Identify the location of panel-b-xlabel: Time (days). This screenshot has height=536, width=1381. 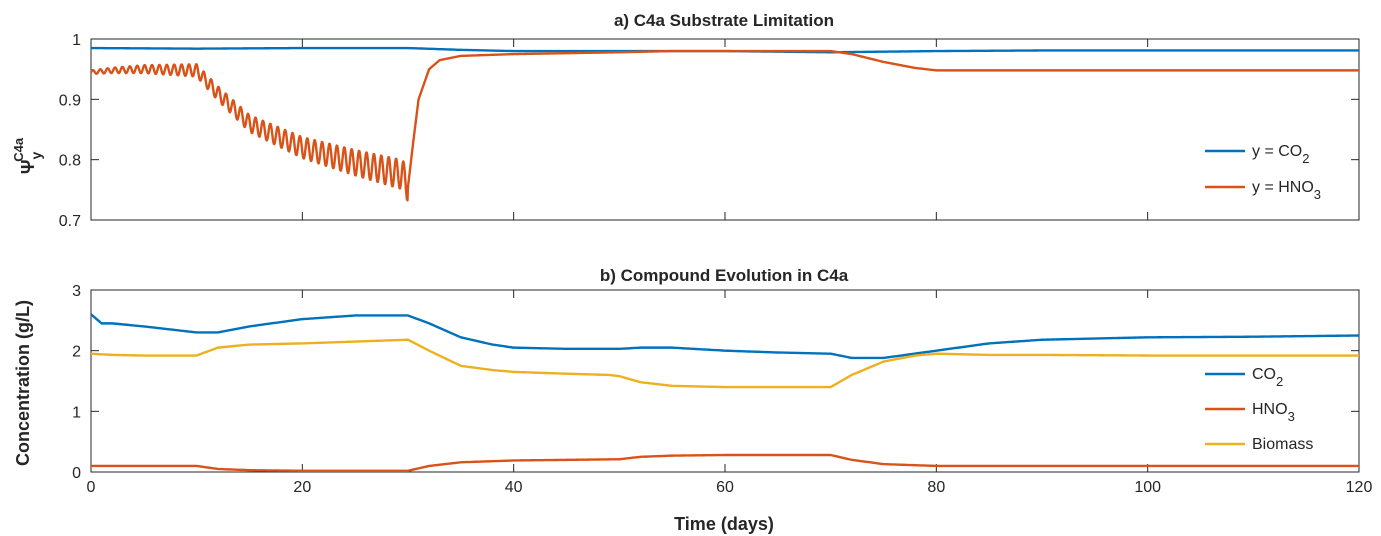
(724, 524).